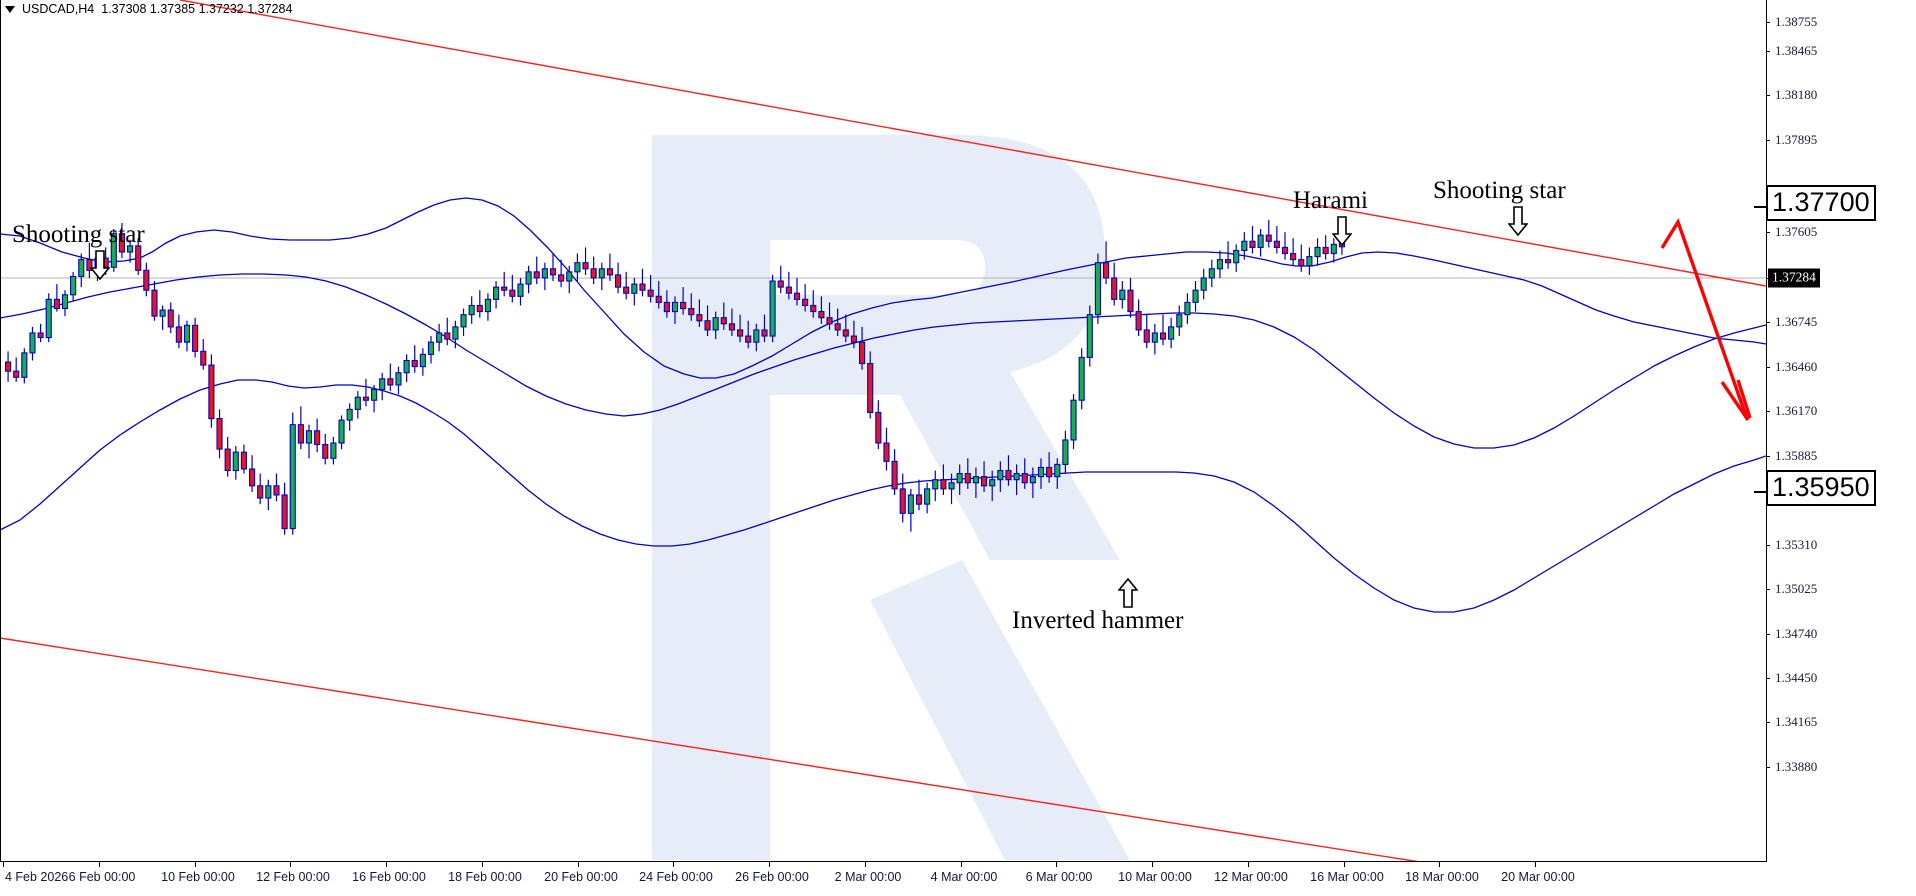 The width and height of the screenshot is (1916, 896). I want to click on annotation-shooting-star-right: Shooting star, so click(1499, 190).